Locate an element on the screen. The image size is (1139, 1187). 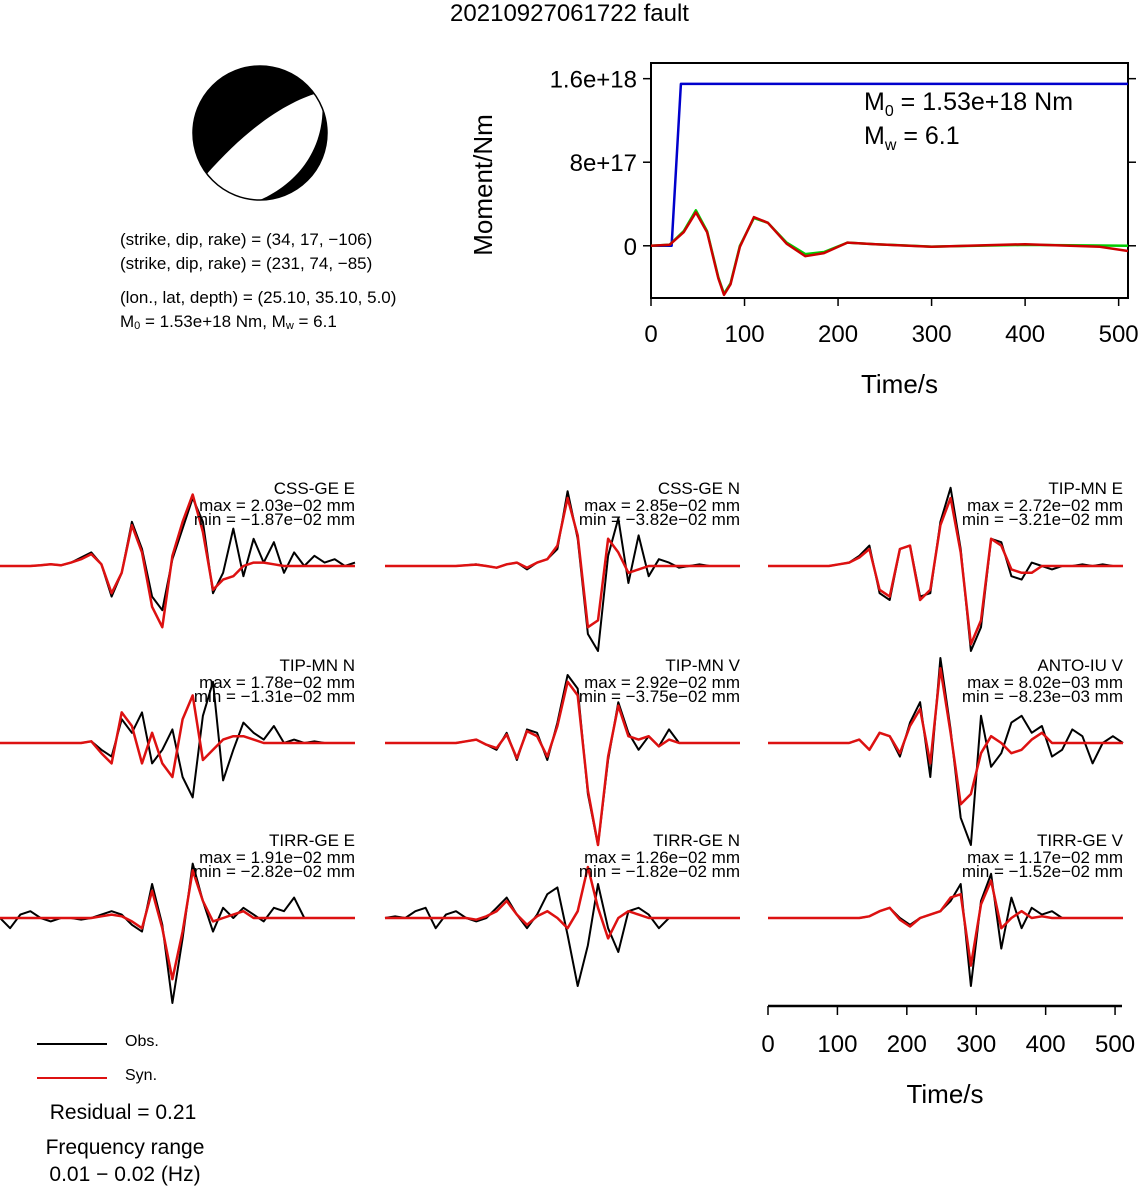
station-min: min = −3.82e−02 mm is located at coordinates (659, 519).